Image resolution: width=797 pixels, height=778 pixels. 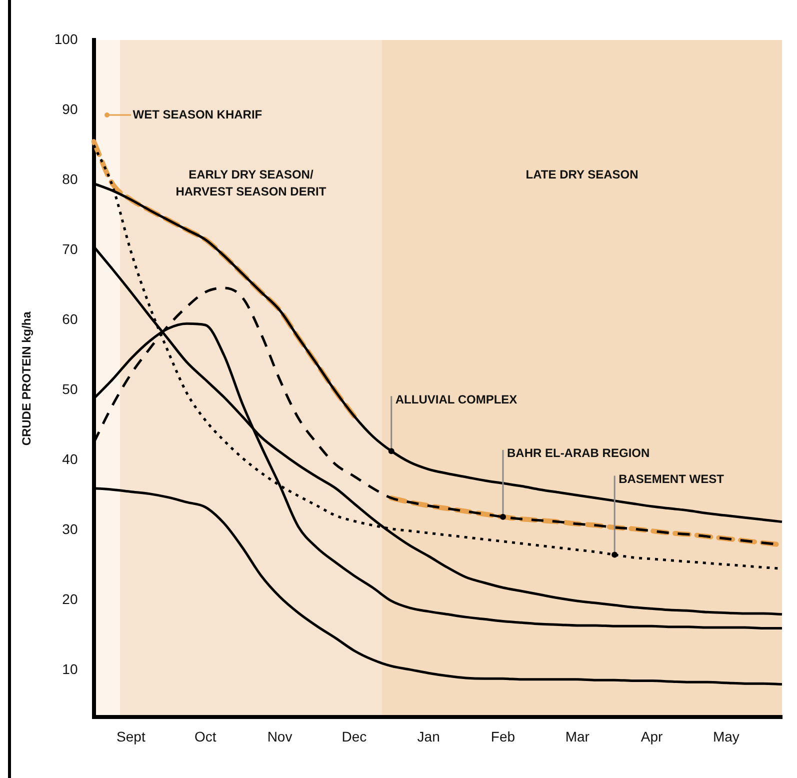 I want to click on x-tick-label: Mar, so click(x=577, y=736).